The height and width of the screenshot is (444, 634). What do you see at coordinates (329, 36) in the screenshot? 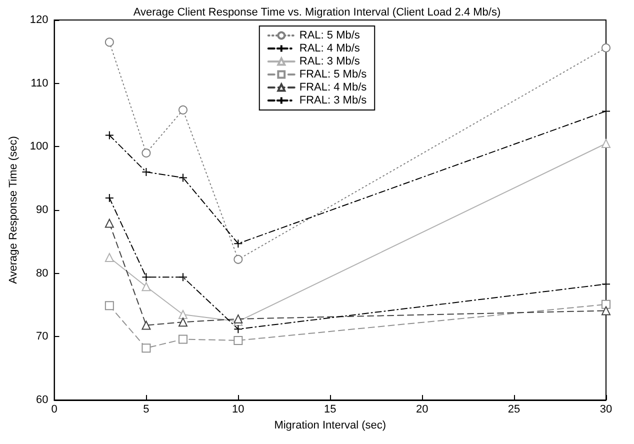
I see `legend-label: RAL: 5 Mb/s` at bounding box center [329, 36].